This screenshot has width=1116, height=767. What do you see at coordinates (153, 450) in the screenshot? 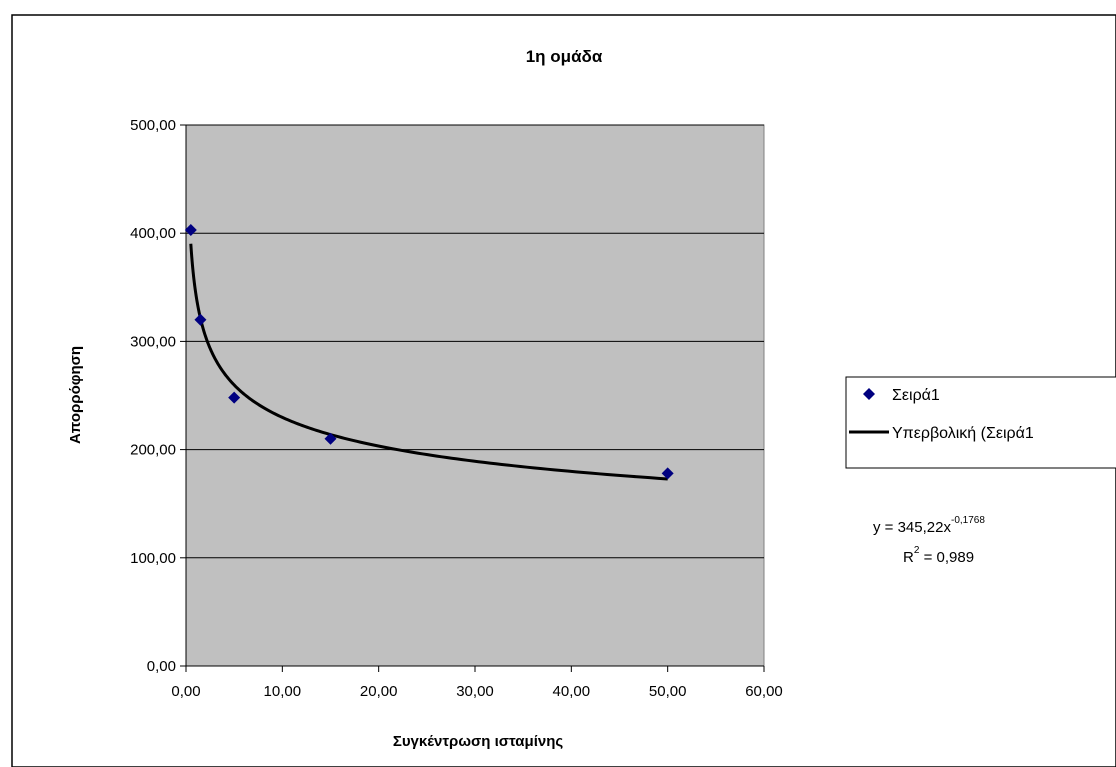
I see `y-tick-label-2: 200,00` at bounding box center [153, 450].